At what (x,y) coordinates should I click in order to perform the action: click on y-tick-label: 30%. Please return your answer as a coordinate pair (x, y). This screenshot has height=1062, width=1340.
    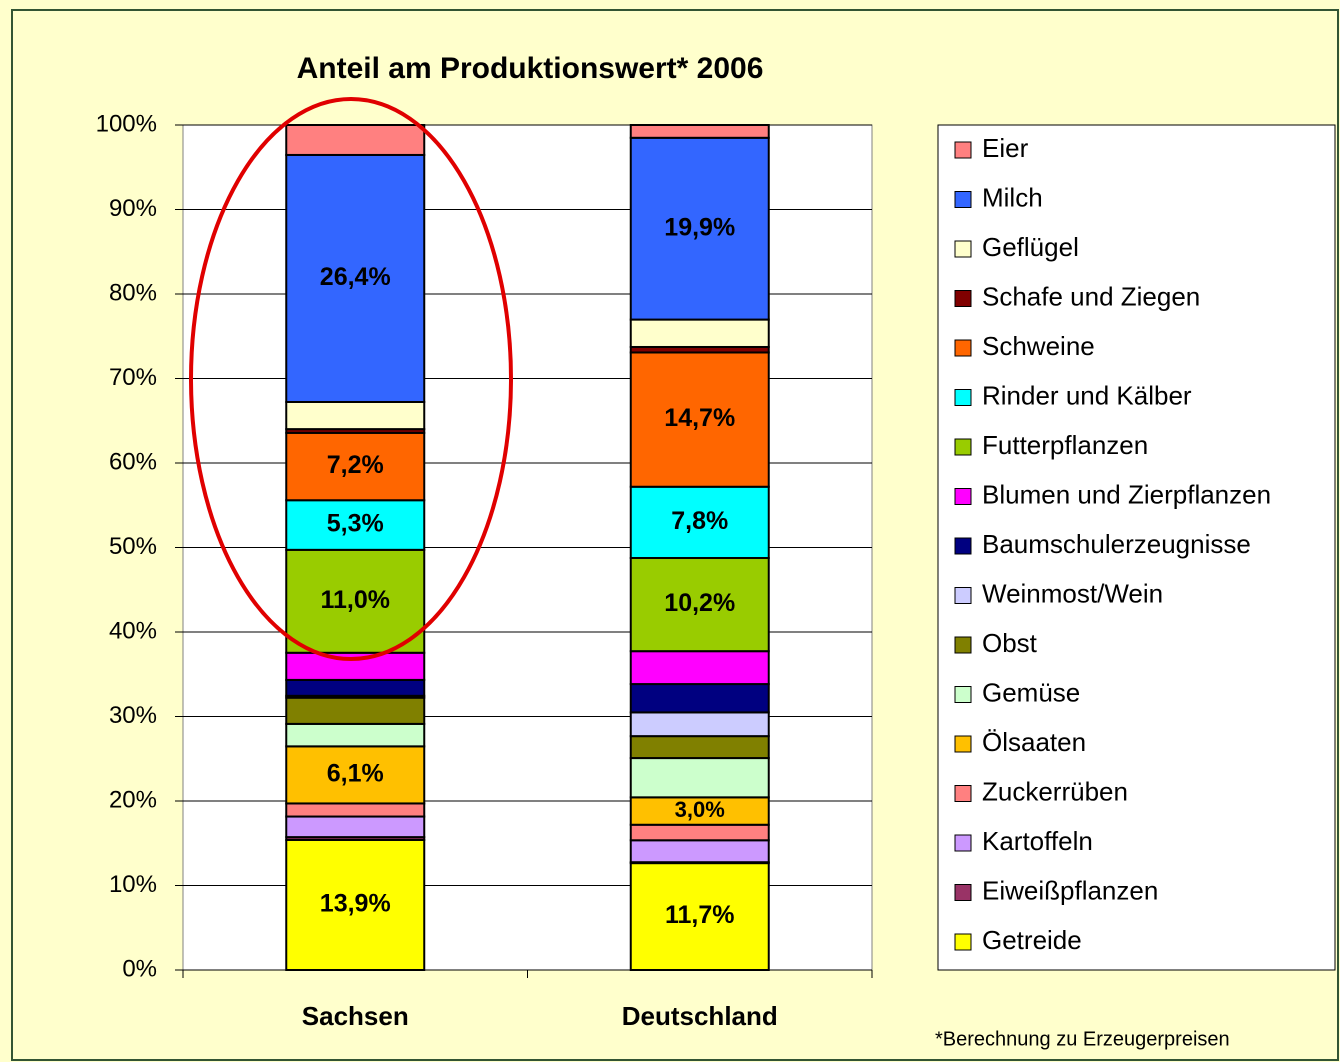
    Looking at the image, I should click on (133, 715).